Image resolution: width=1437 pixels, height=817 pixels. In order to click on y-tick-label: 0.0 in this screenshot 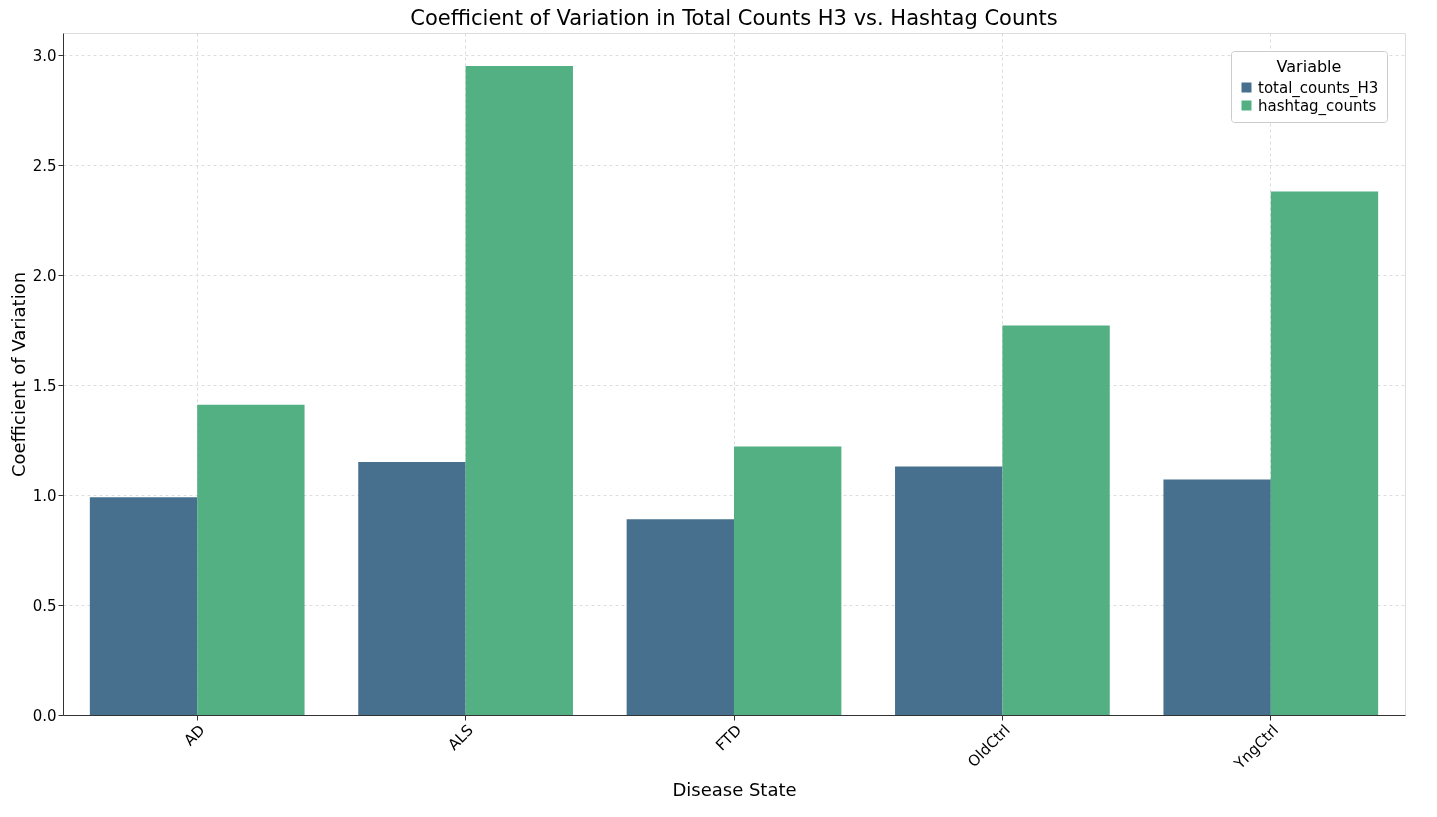, I will do `click(44, 715)`.